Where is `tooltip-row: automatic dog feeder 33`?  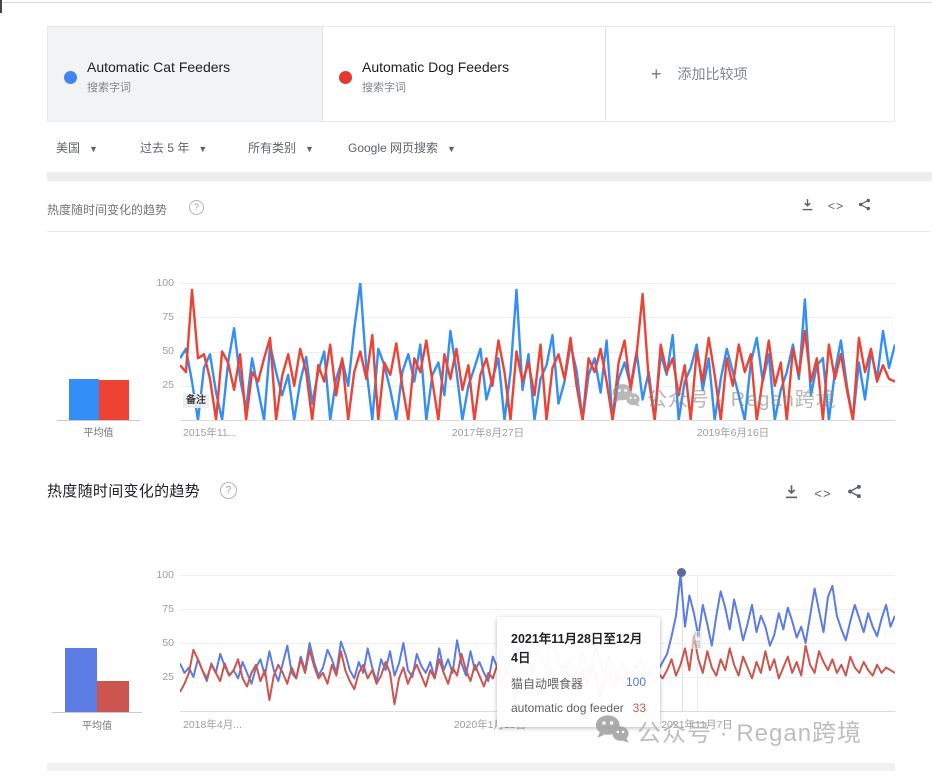
tooltip-row: automatic dog feeder 33 is located at coordinates (578, 708).